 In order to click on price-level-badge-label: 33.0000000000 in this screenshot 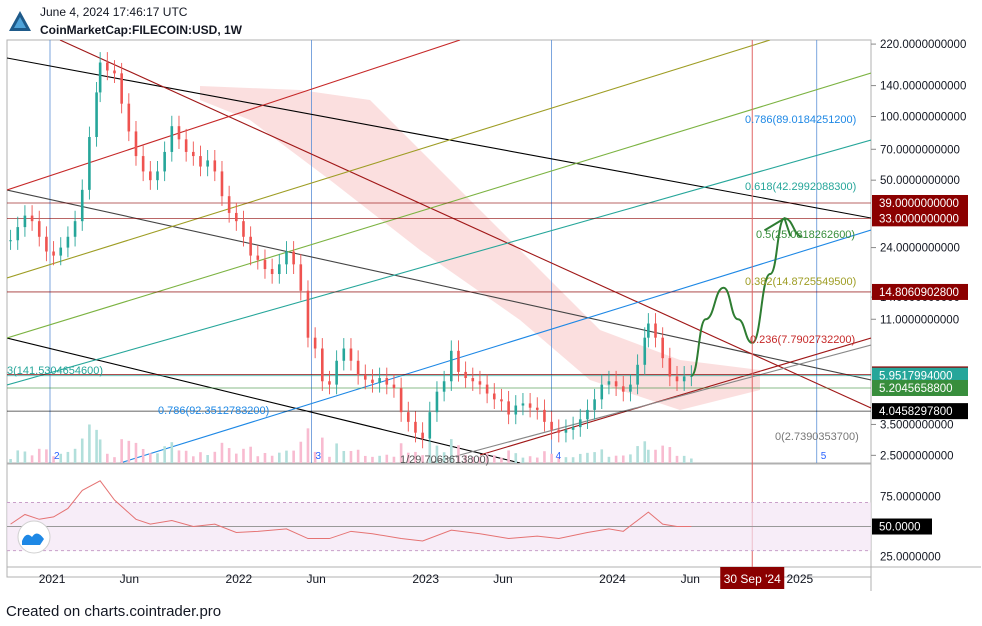, I will do `click(919, 219)`.